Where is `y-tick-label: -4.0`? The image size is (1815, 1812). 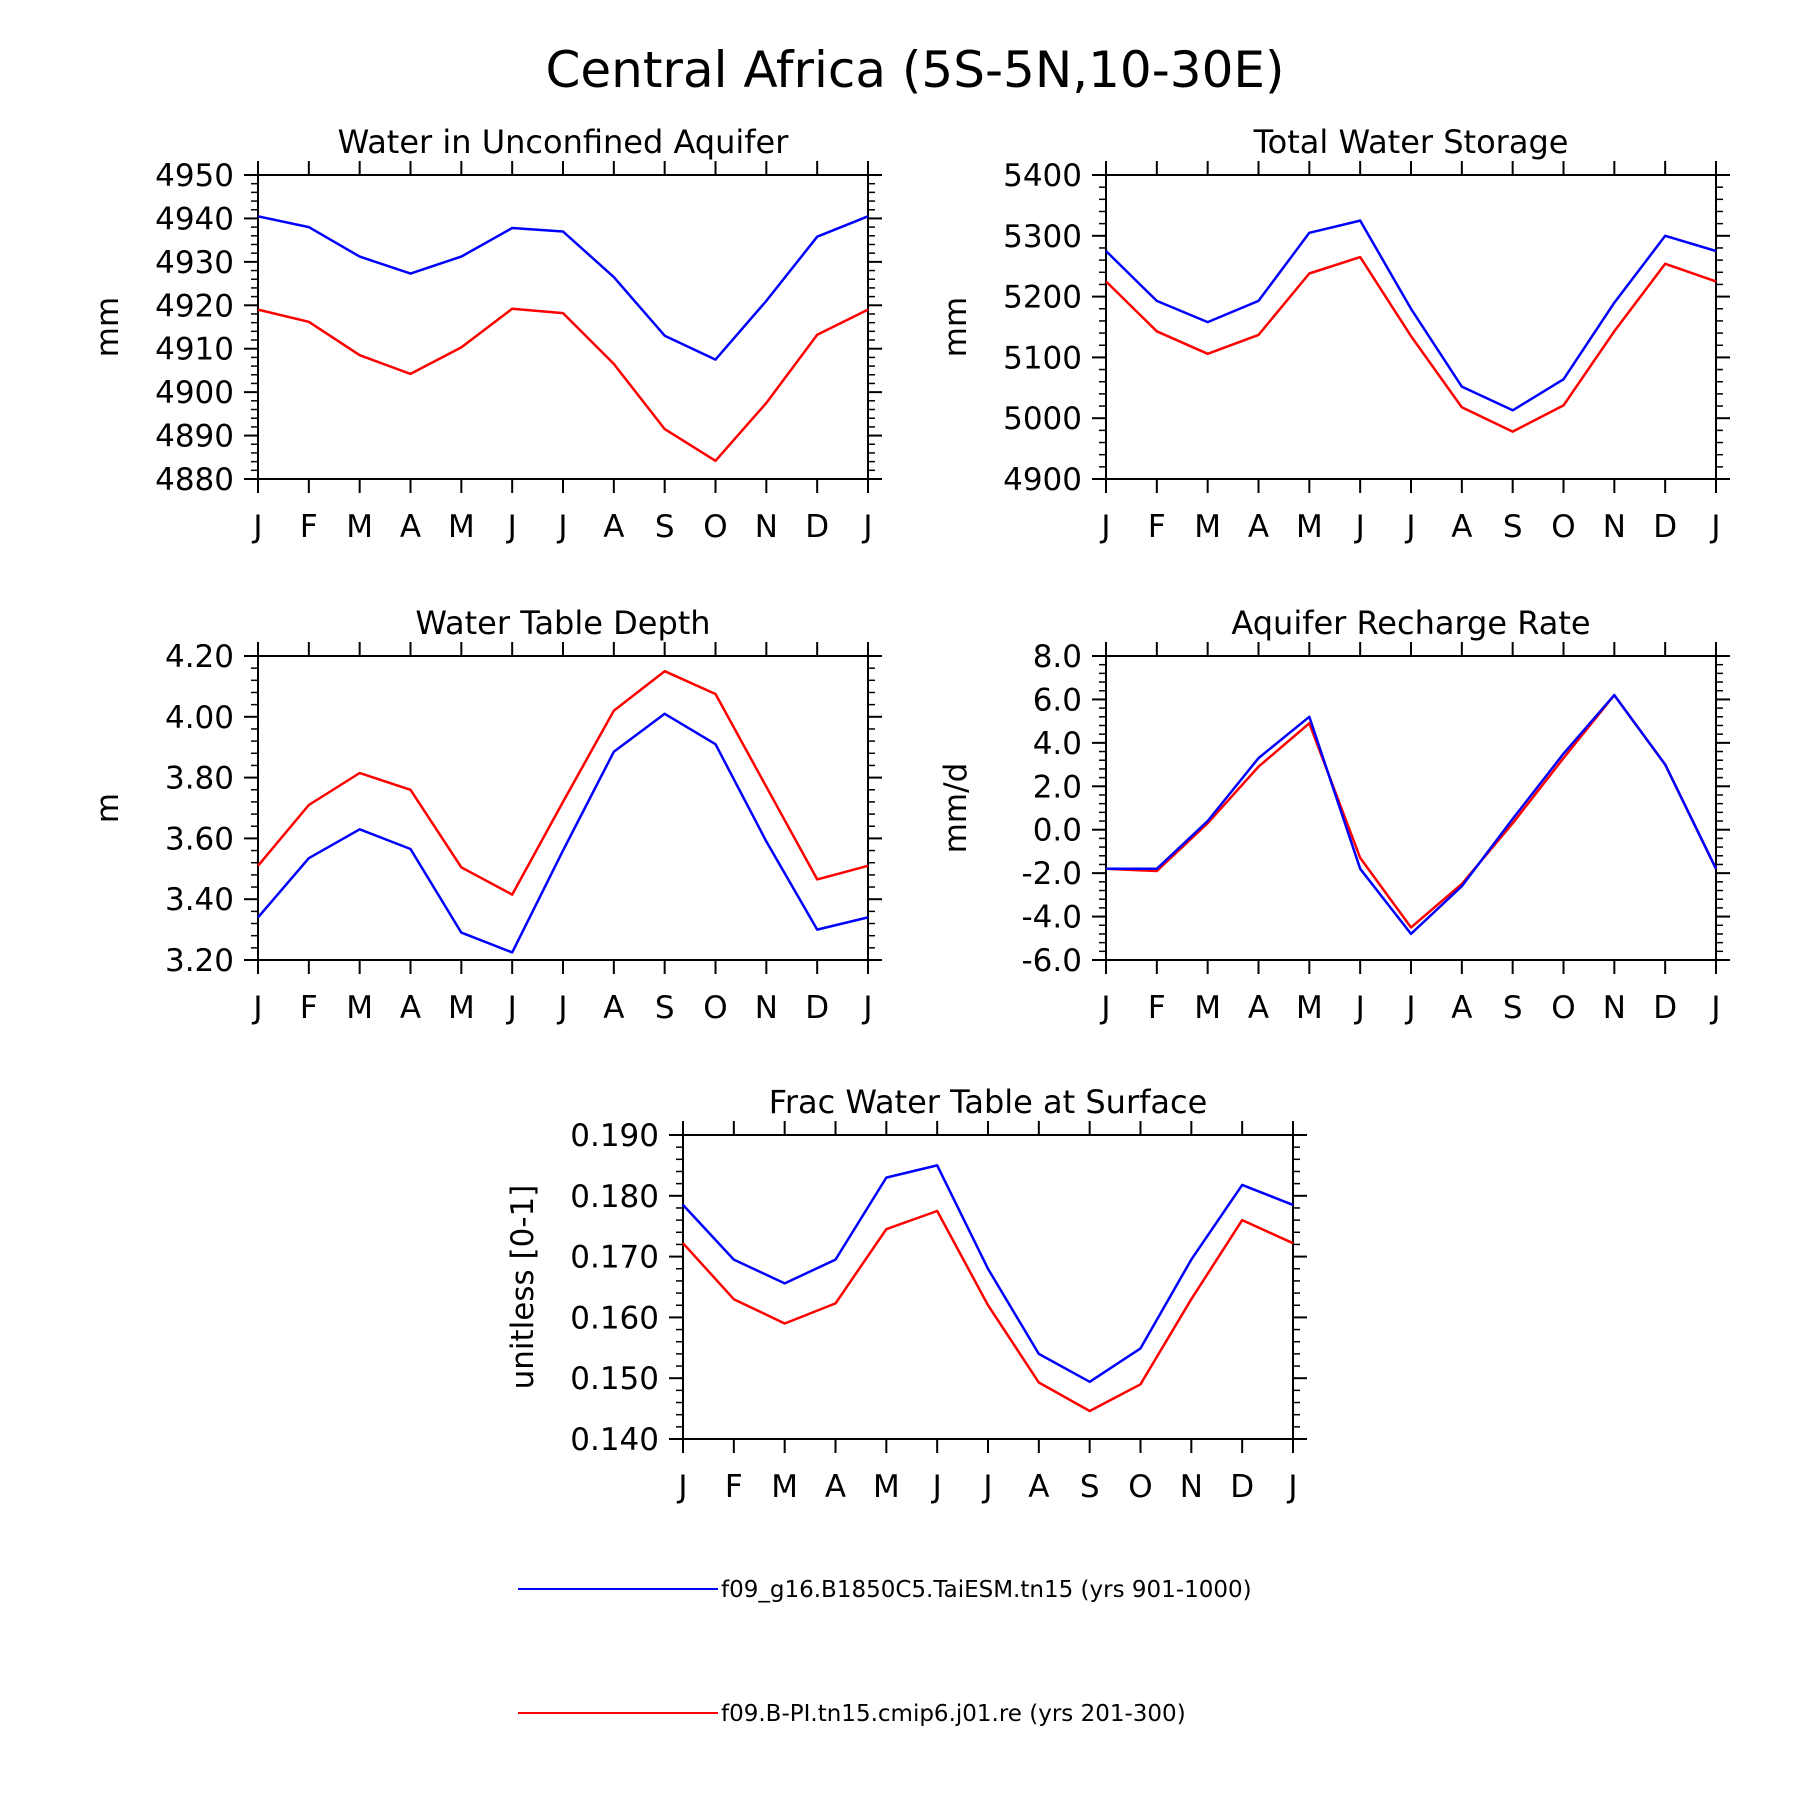
y-tick-label: -4.0 is located at coordinates (1052, 918).